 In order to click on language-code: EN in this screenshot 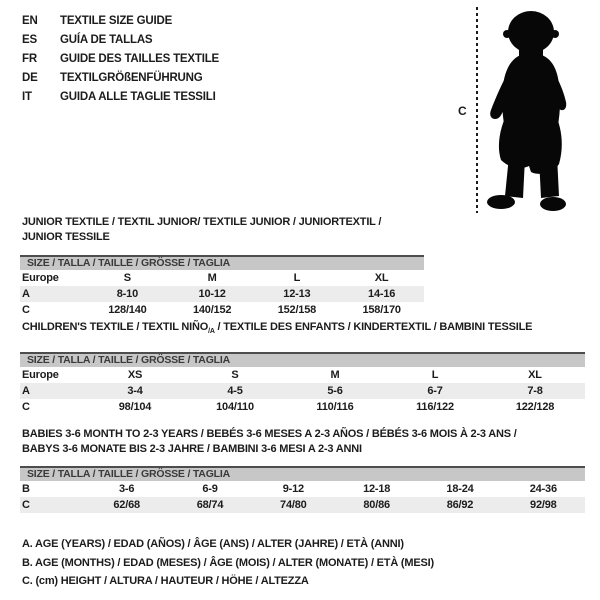, I will do `click(30, 20)`.